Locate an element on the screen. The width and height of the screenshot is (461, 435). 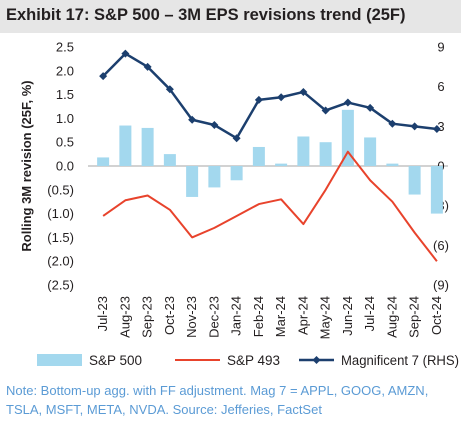
legend-marker-mag7 is located at coordinates (316, 360).